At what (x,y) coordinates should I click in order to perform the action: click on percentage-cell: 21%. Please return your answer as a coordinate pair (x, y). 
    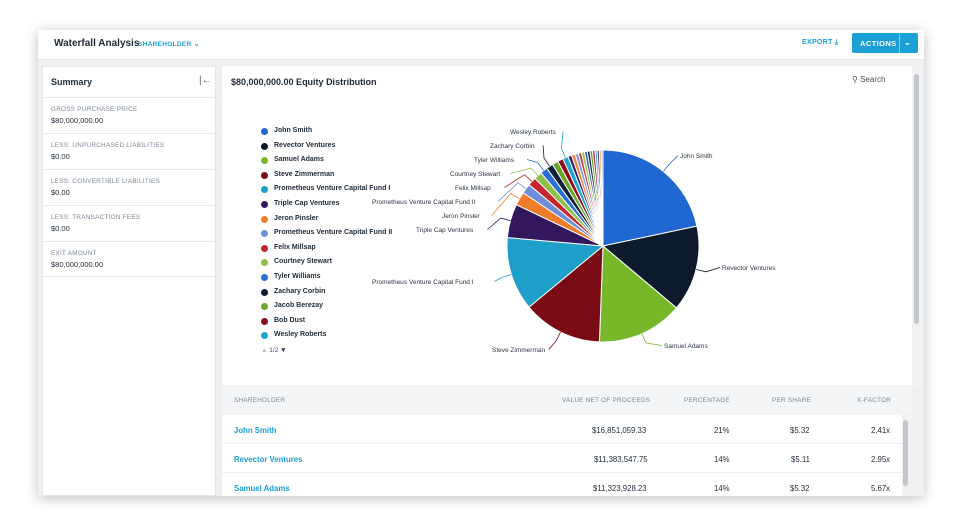
    Looking at the image, I should click on (722, 430).